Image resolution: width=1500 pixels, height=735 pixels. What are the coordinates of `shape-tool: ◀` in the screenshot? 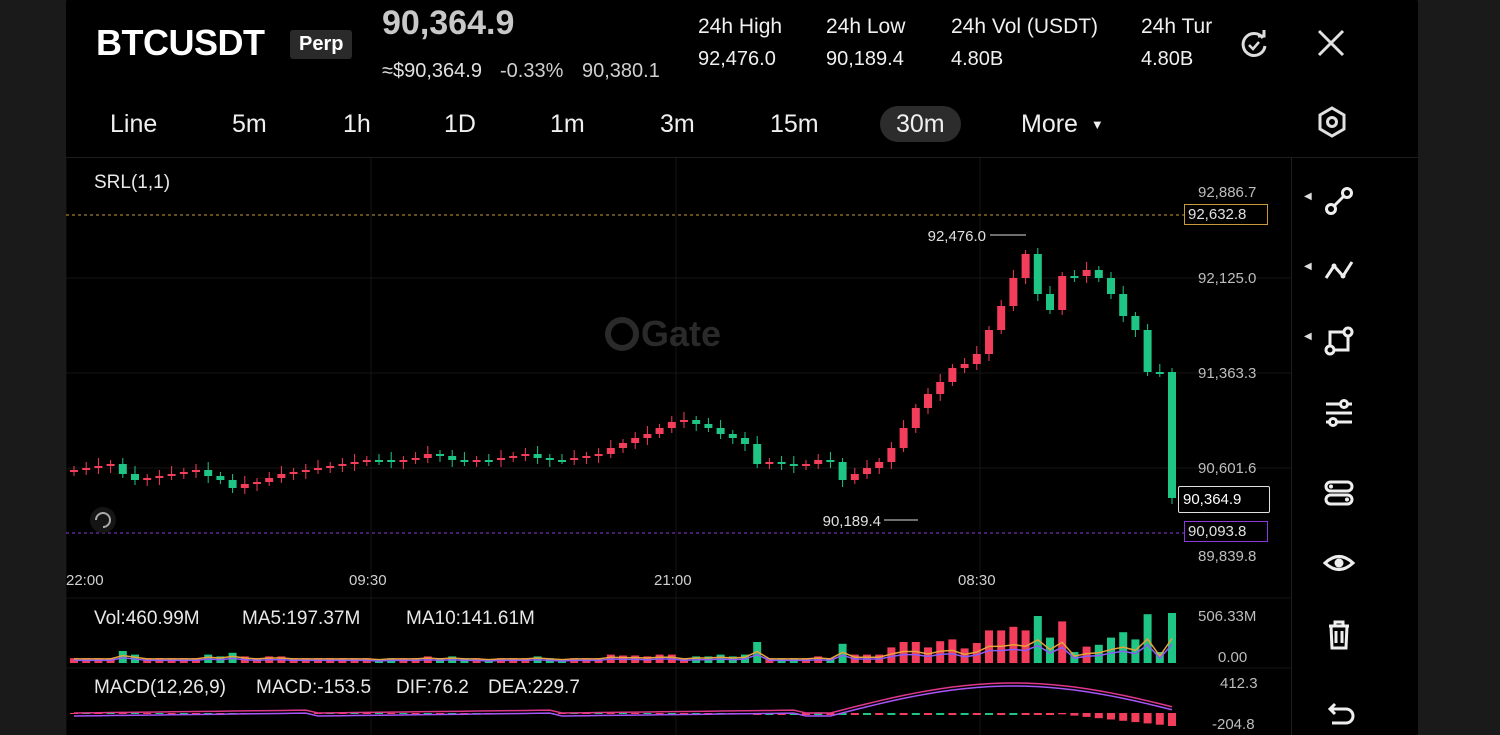 It's located at (1355, 341).